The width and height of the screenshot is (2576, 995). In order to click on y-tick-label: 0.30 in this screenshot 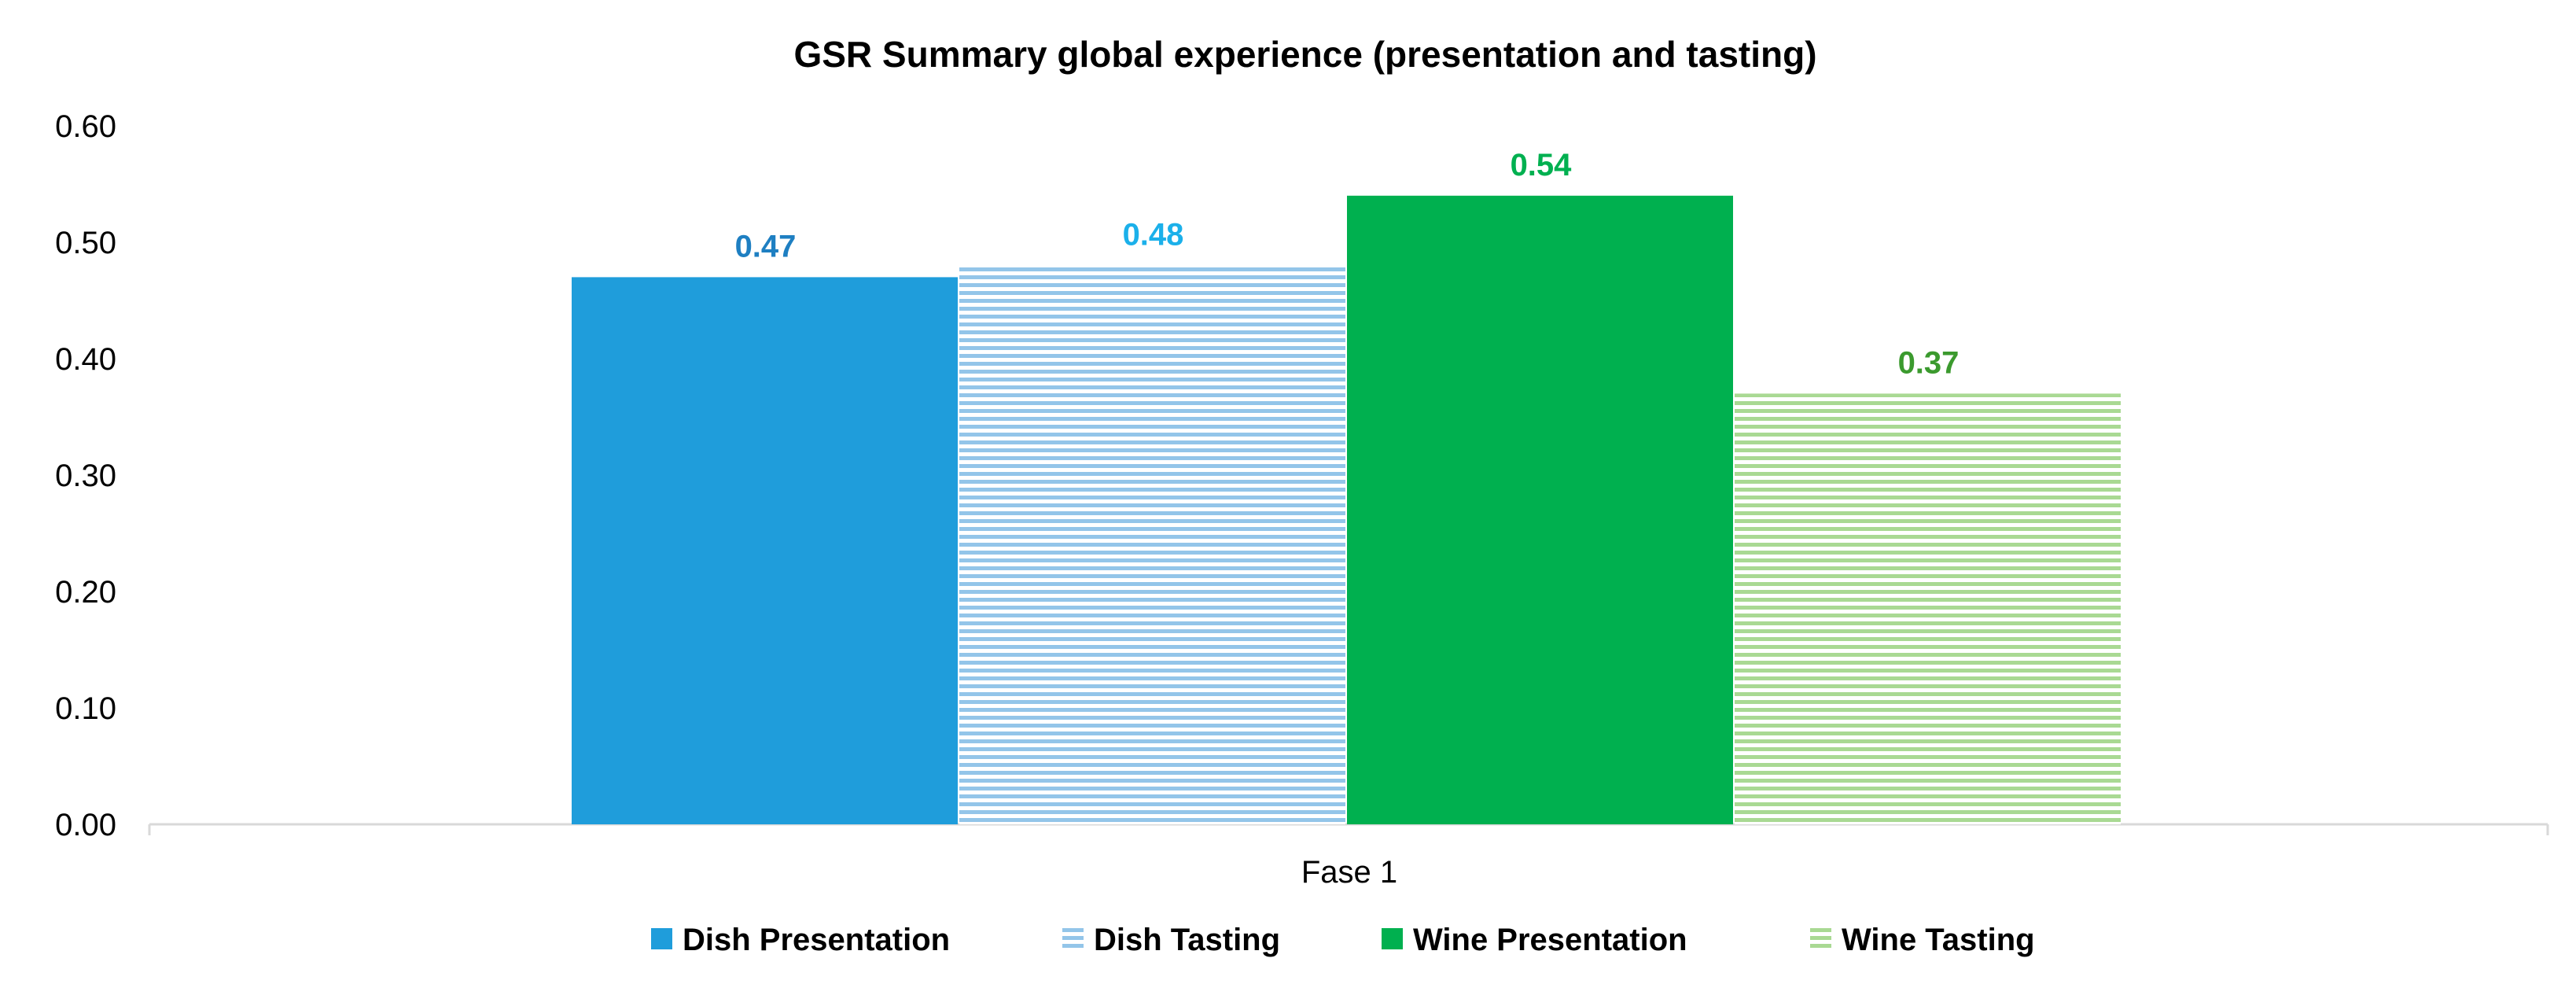, I will do `click(85, 476)`.